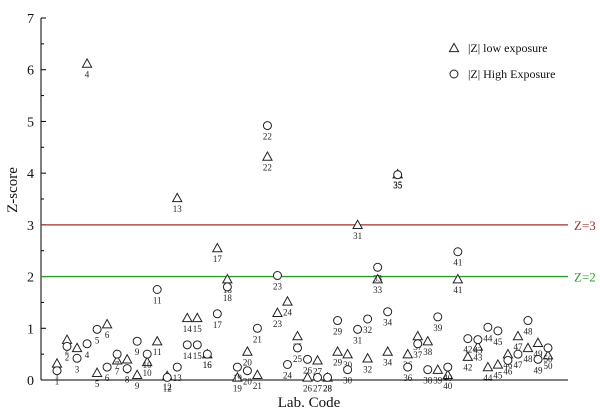 The width and height of the screenshot is (600, 412). What do you see at coordinates (549, 366) in the screenshot?
I see `point-label: 50` at bounding box center [549, 366].